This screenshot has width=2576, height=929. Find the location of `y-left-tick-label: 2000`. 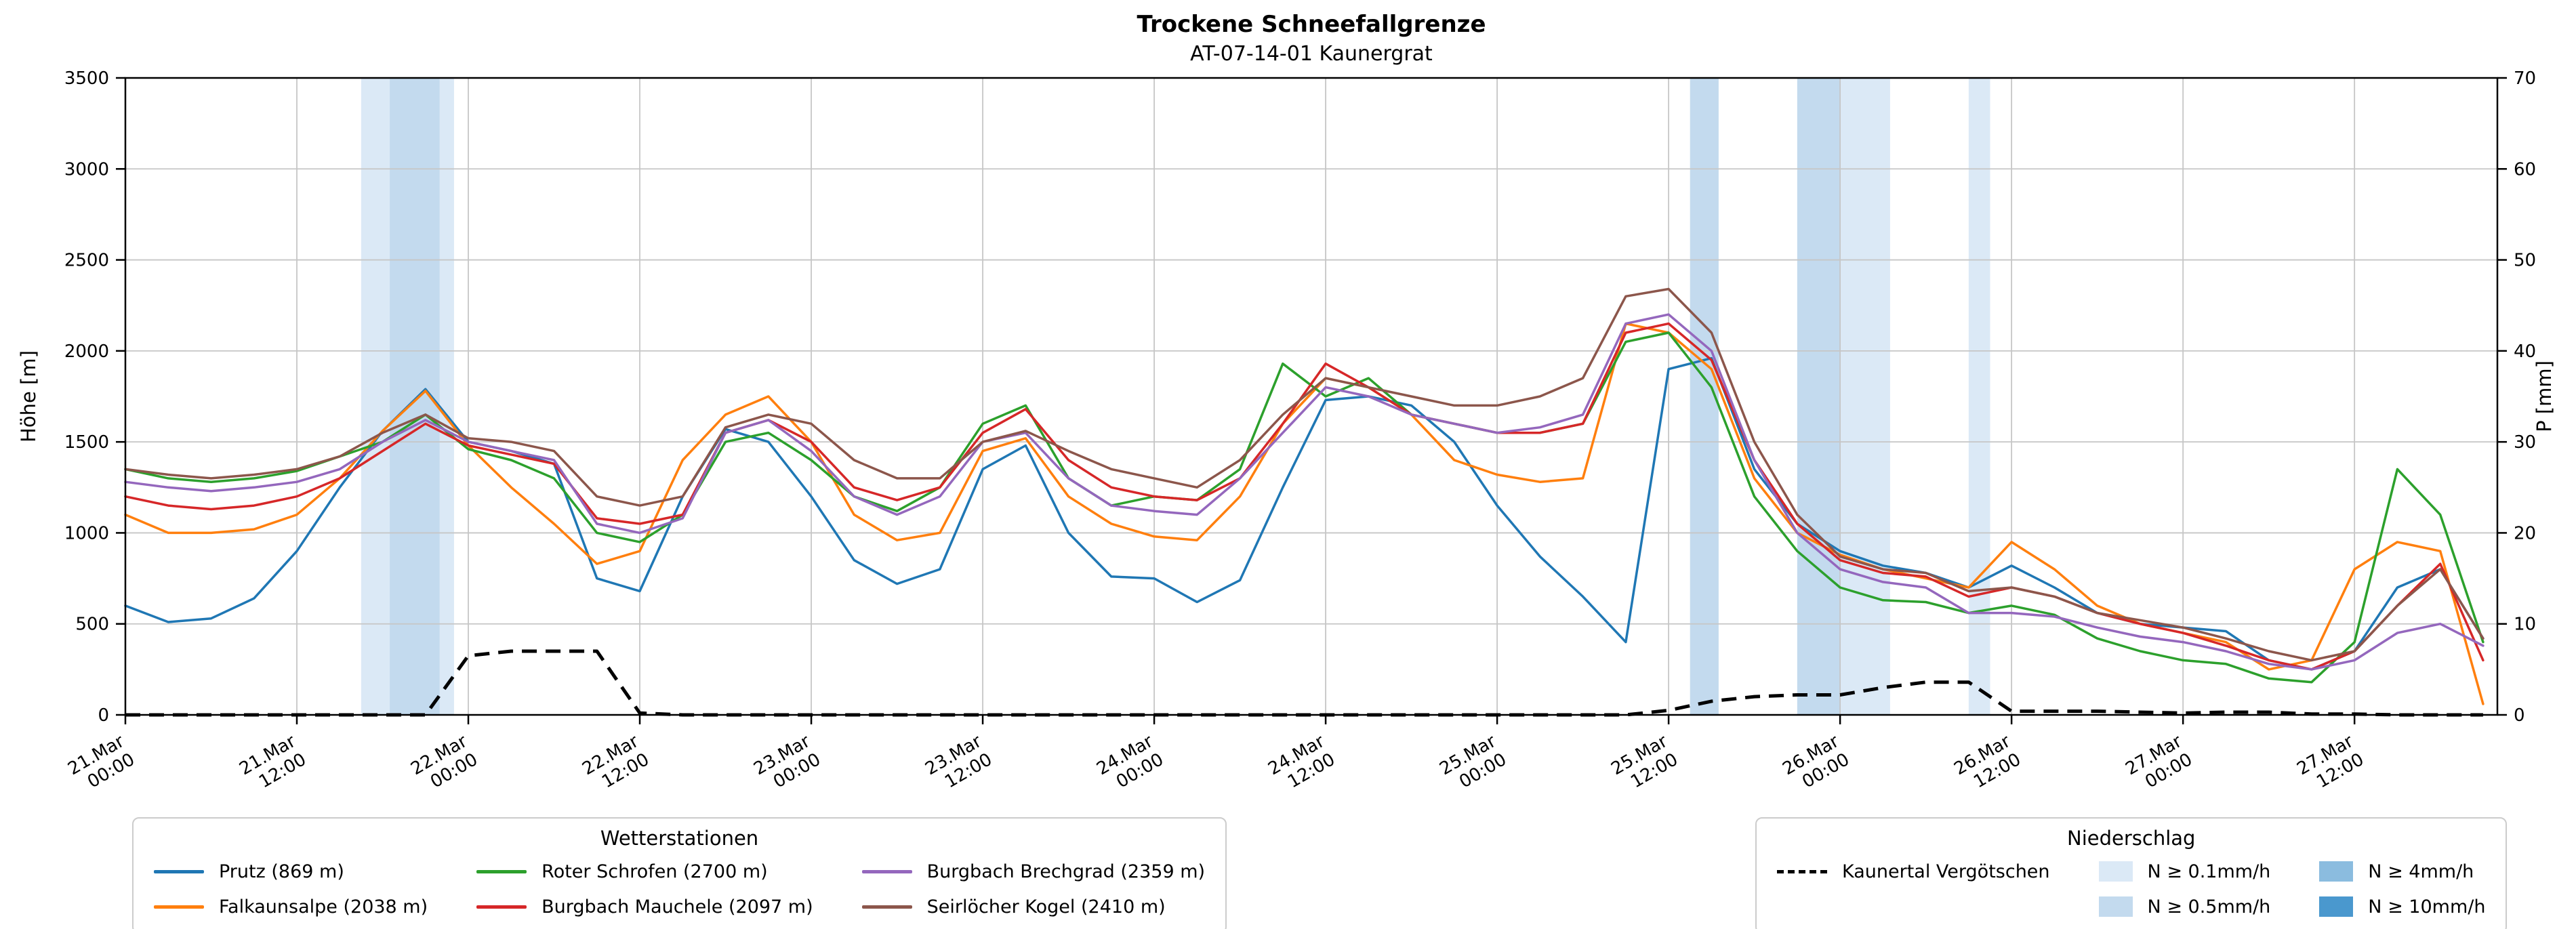

y-left-tick-label: 2000 is located at coordinates (86, 352).